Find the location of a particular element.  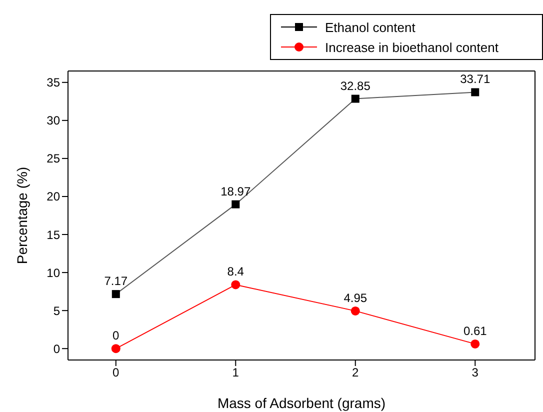

data-label: 8.4 is located at coordinates (235, 271).